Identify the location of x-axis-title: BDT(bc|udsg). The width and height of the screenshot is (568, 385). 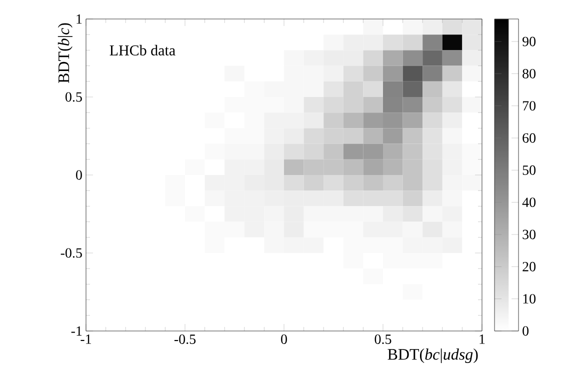
(433, 356).